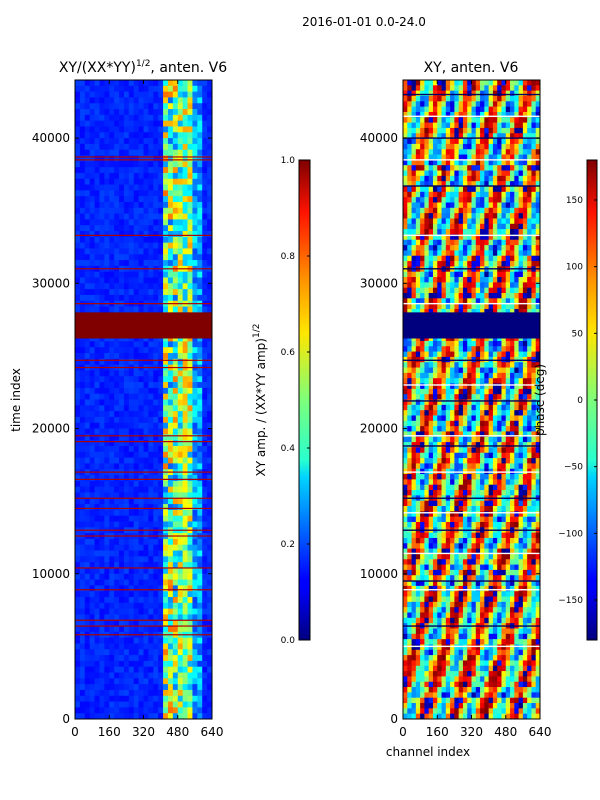  Describe the element at coordinates (143, 568) in the screenshot. I see `amp-flag-row` at that location.